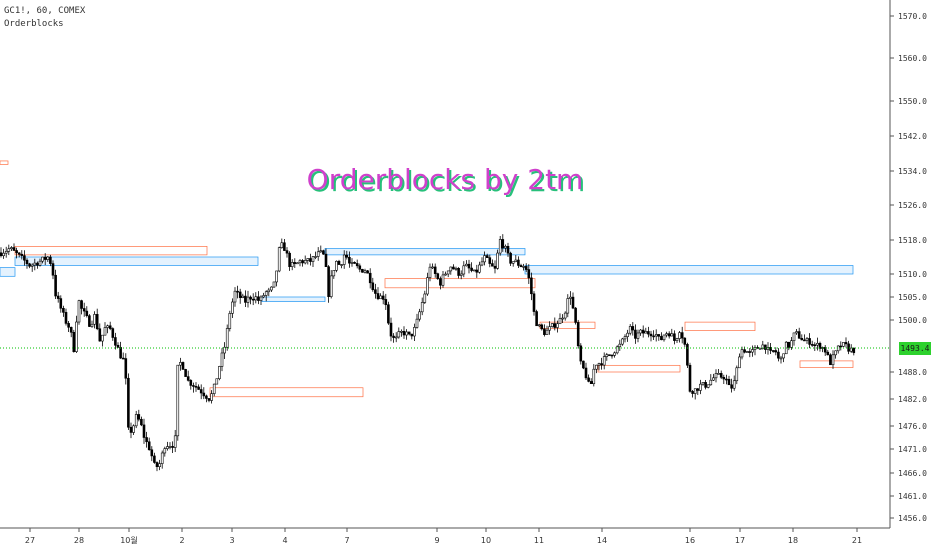 The width and height of the screenshot is (932, 550). Describe the element at coordinates (912, 399) in the screenshot. I see `y-tick-label: 1482.0` at that location.